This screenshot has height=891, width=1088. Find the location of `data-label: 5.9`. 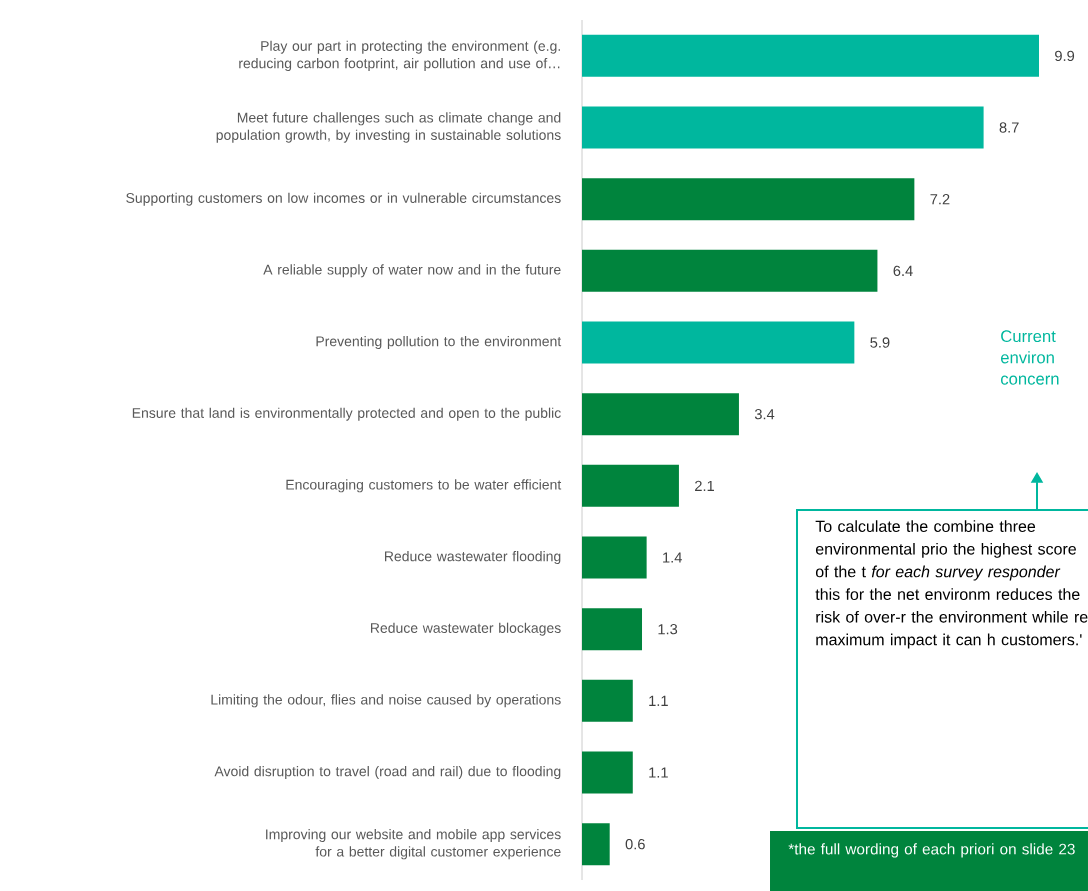

data-label: 5.9 is located at coordinates (880, 342).